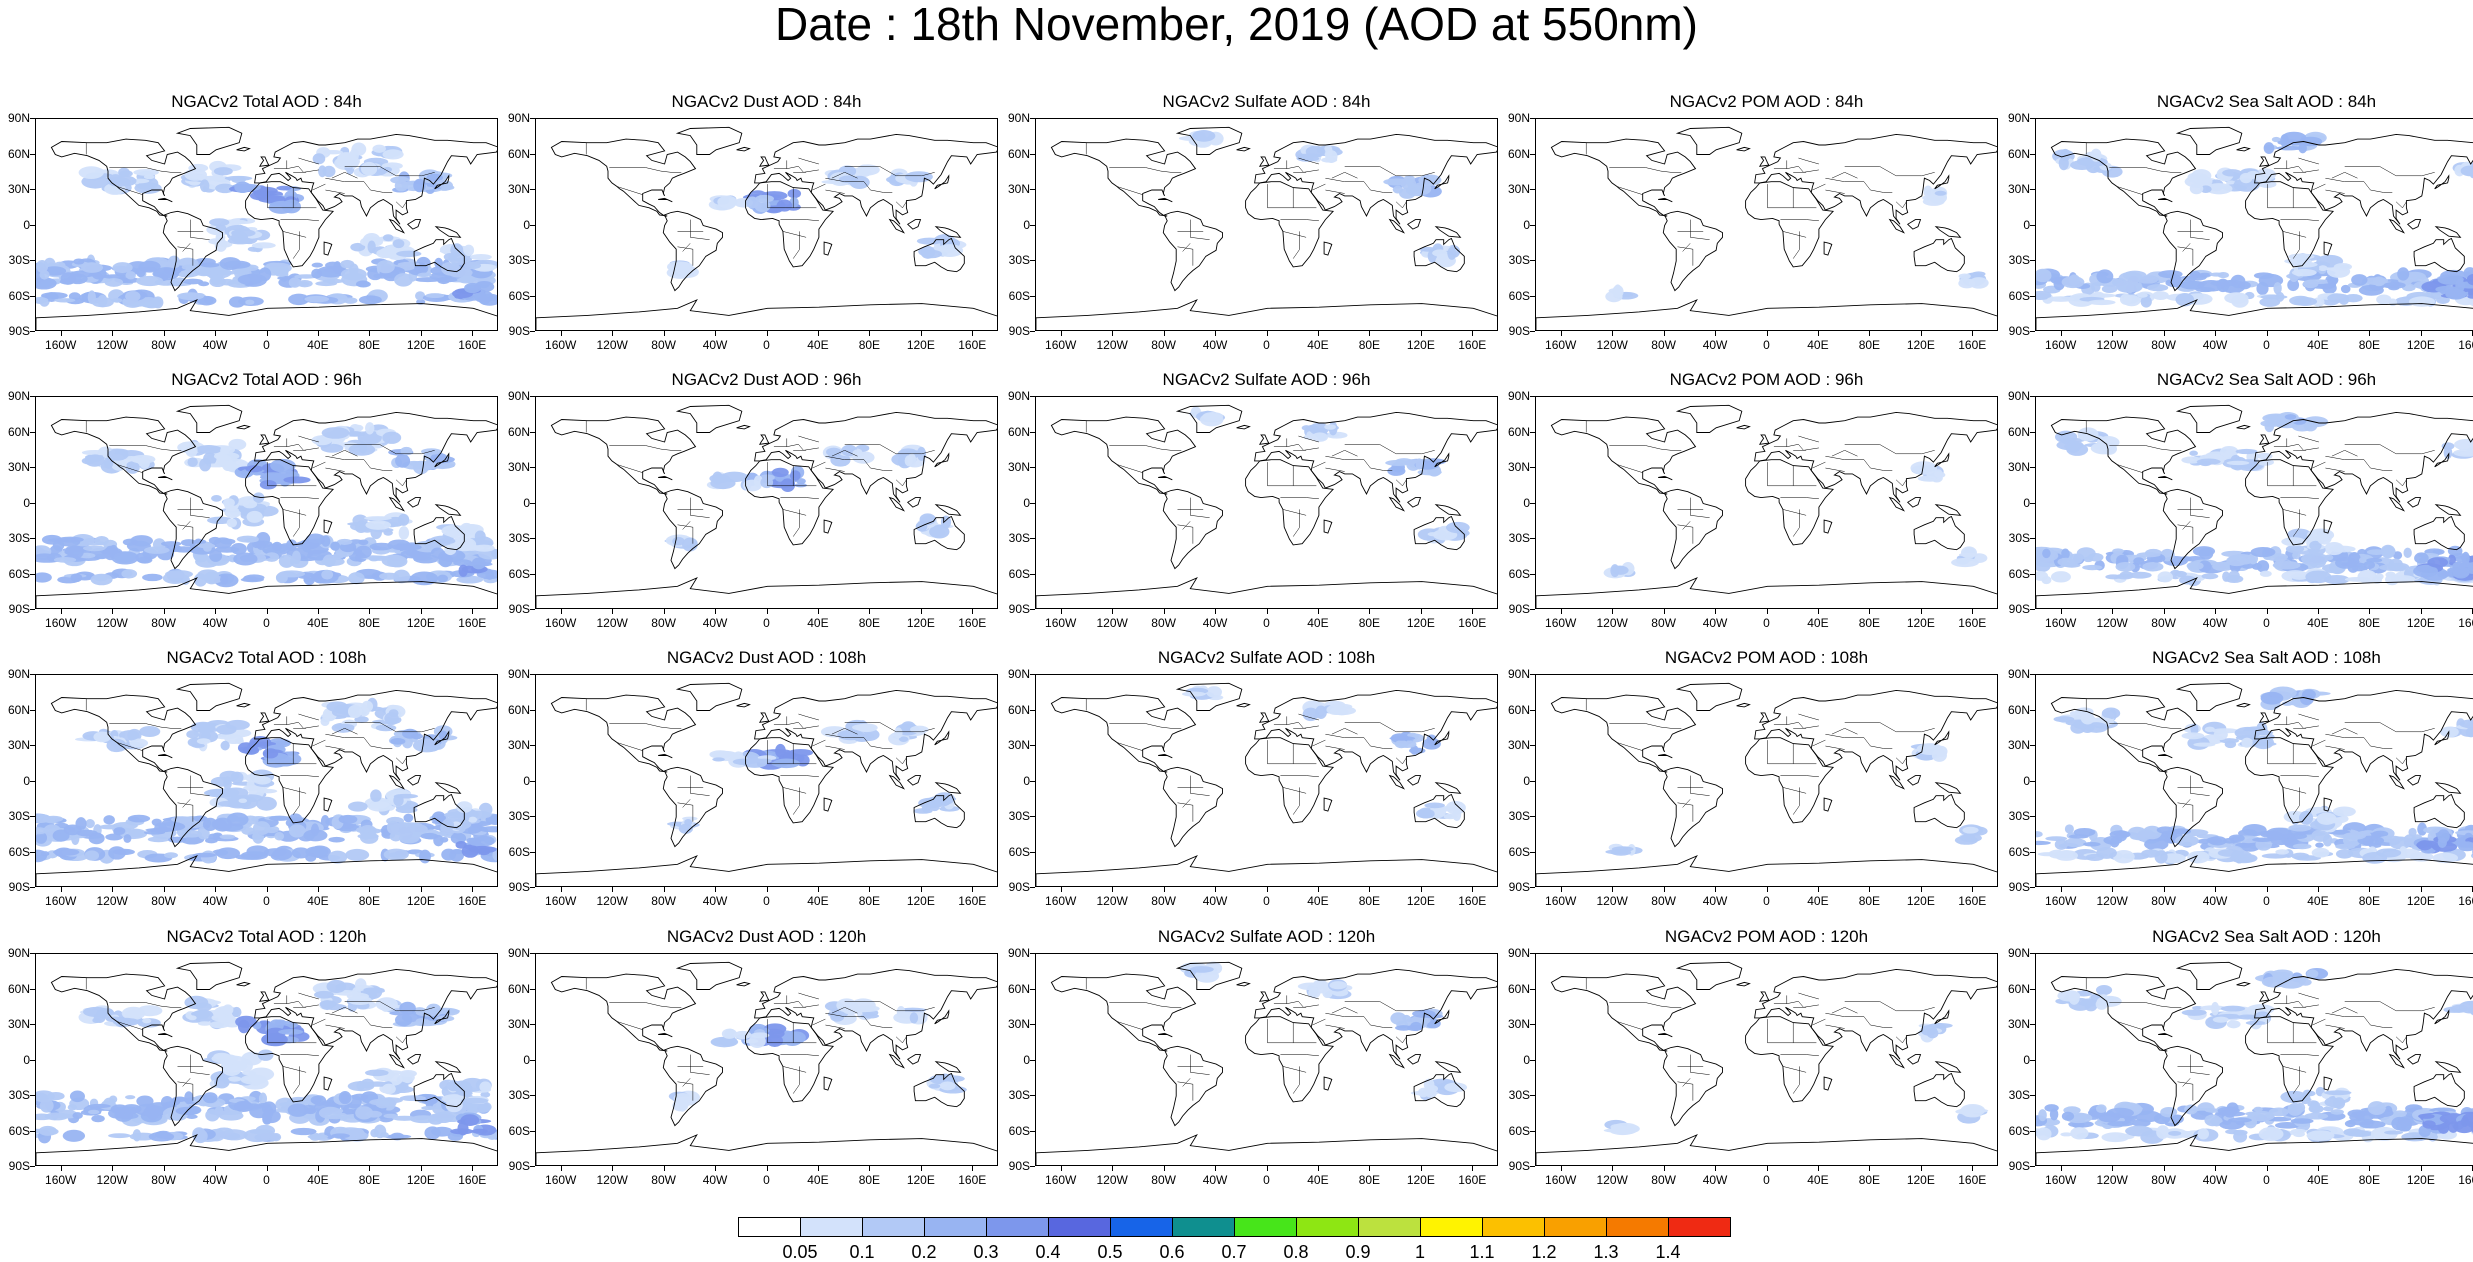 The image size is (2473, 1262). Describe the element at coordinates (1699, 1227) in the screenshot. I see `colorbar-swatch` at that location.